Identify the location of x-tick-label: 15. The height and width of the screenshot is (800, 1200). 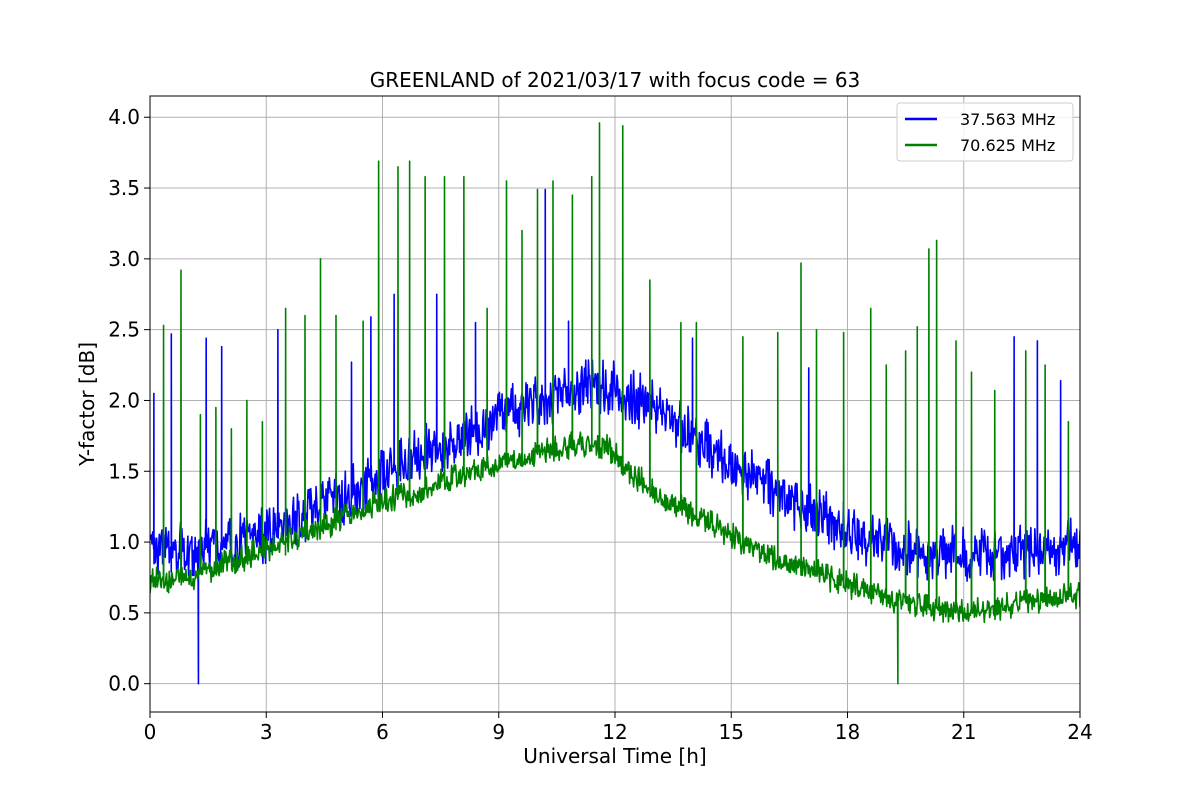
(731, 732).